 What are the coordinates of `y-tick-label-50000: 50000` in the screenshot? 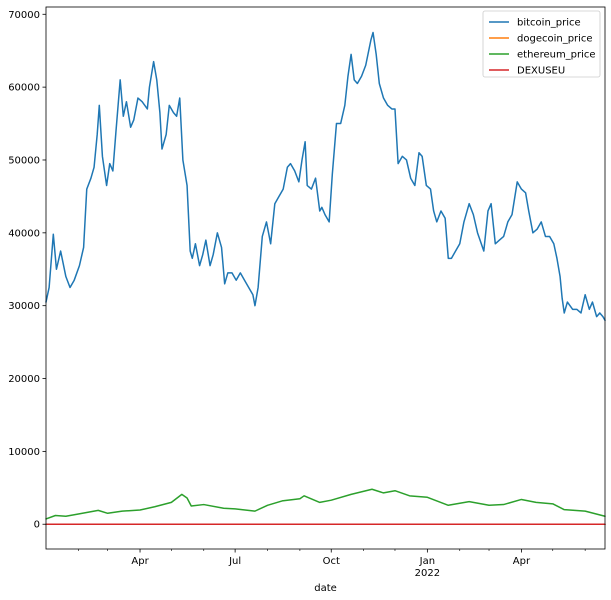 It's located at (24, 160).